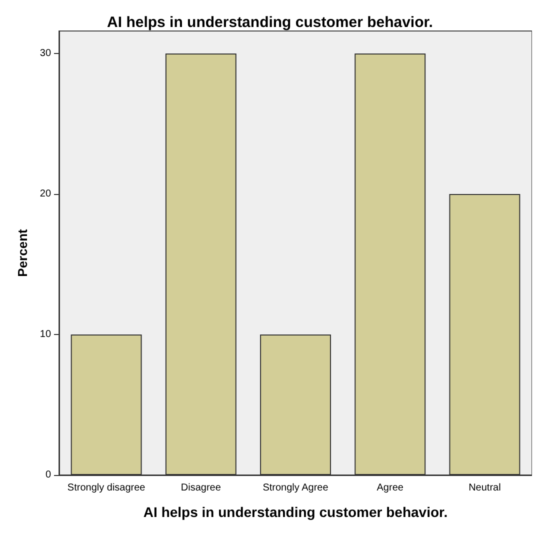 The height and width of the screenshot is (535, 540). Describe the element at coordinates (22, 252) in the screenshot. I see `y-axis-title: Percent` at that location.